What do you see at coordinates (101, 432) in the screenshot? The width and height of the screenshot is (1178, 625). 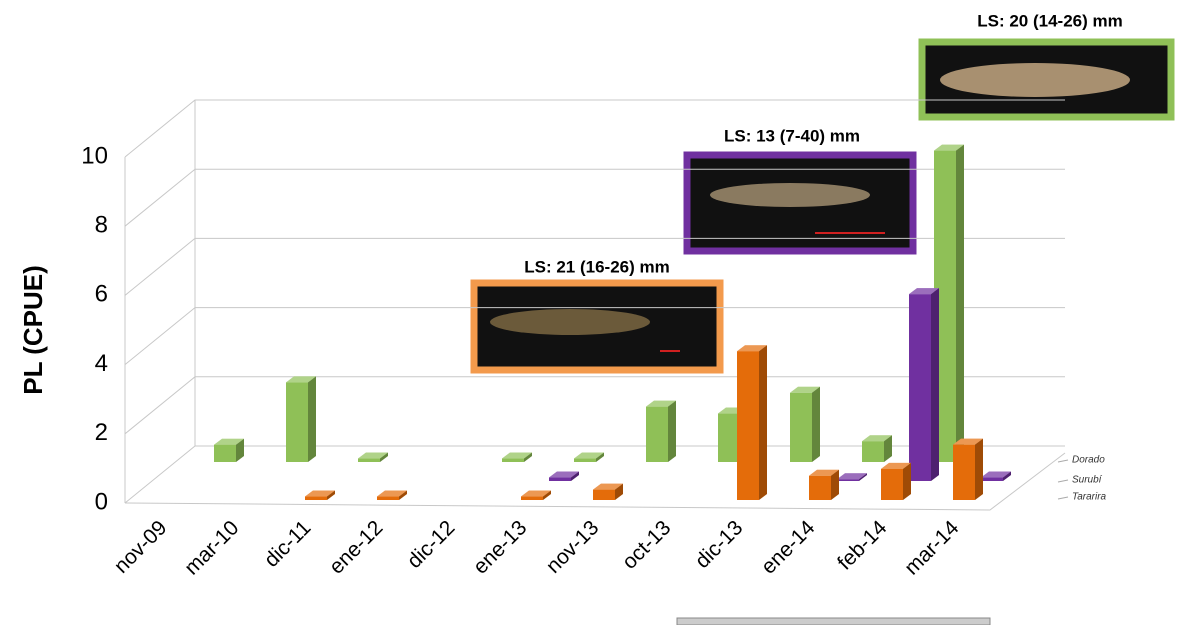 I see `y-tick-label: 2` at bounding box center [101, 432].